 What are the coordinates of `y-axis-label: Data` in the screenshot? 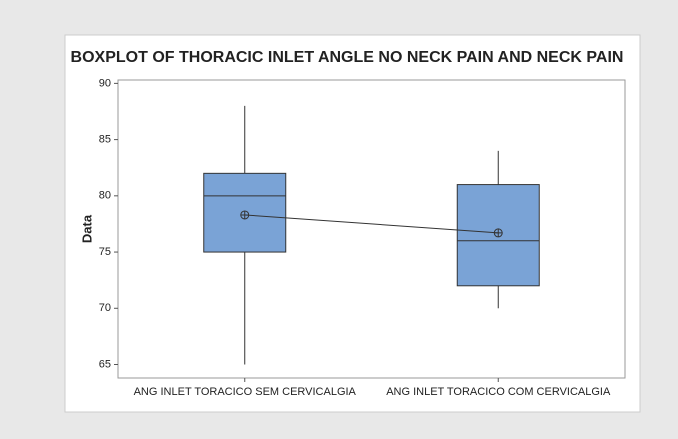 It's located at (86, 228).